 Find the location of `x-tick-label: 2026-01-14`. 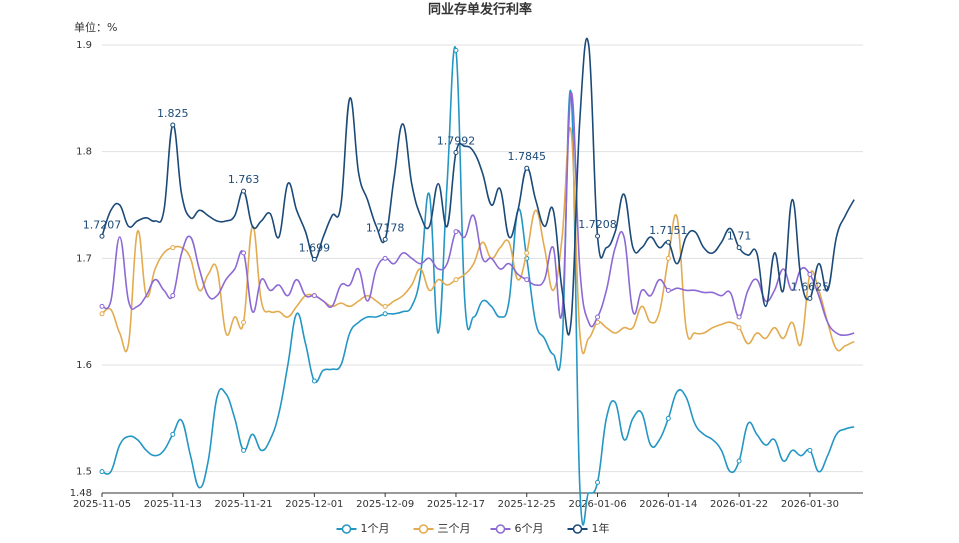

x-tick-label: 2026-01-14 is located at coordinates (668, 504).